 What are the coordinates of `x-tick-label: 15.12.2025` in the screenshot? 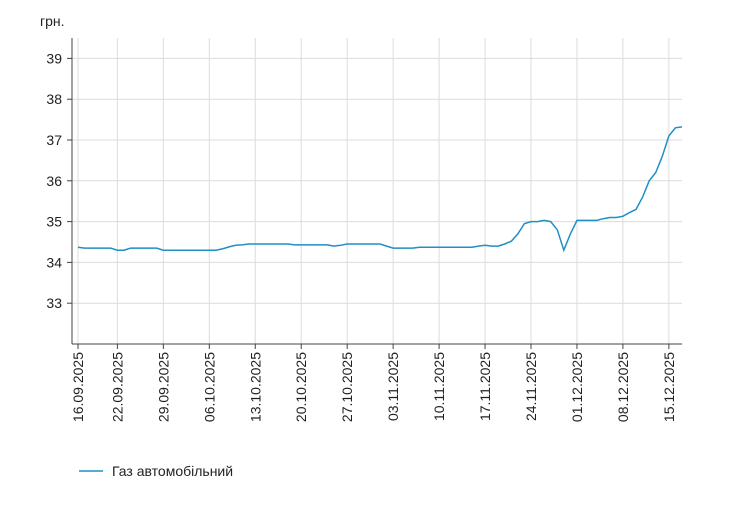 It's located at (669, 387).